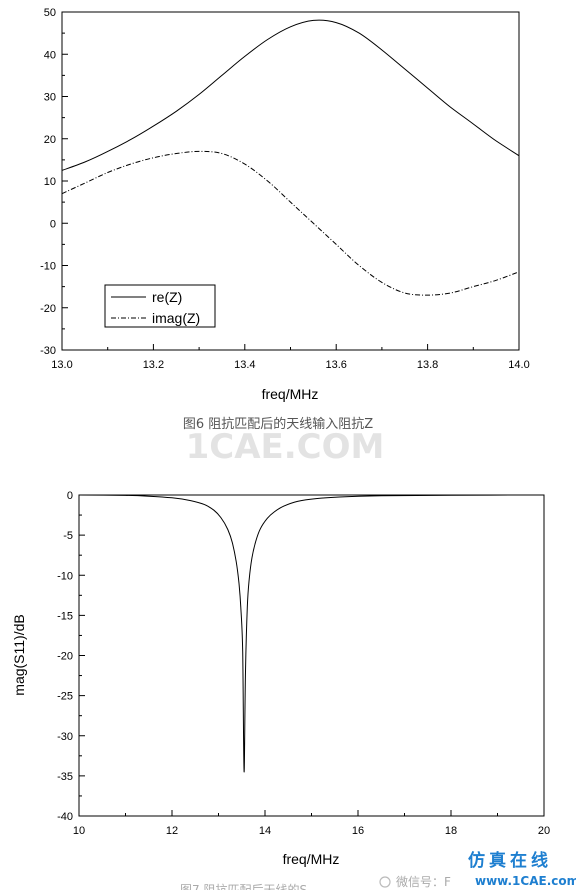 Image resolution: width=576 pixels, height=890 pixels. What do you see at coordinates (525, 881) in the screenshot?
I see `brand-url: www.1CAE.com` at bounding box center [525, 881].